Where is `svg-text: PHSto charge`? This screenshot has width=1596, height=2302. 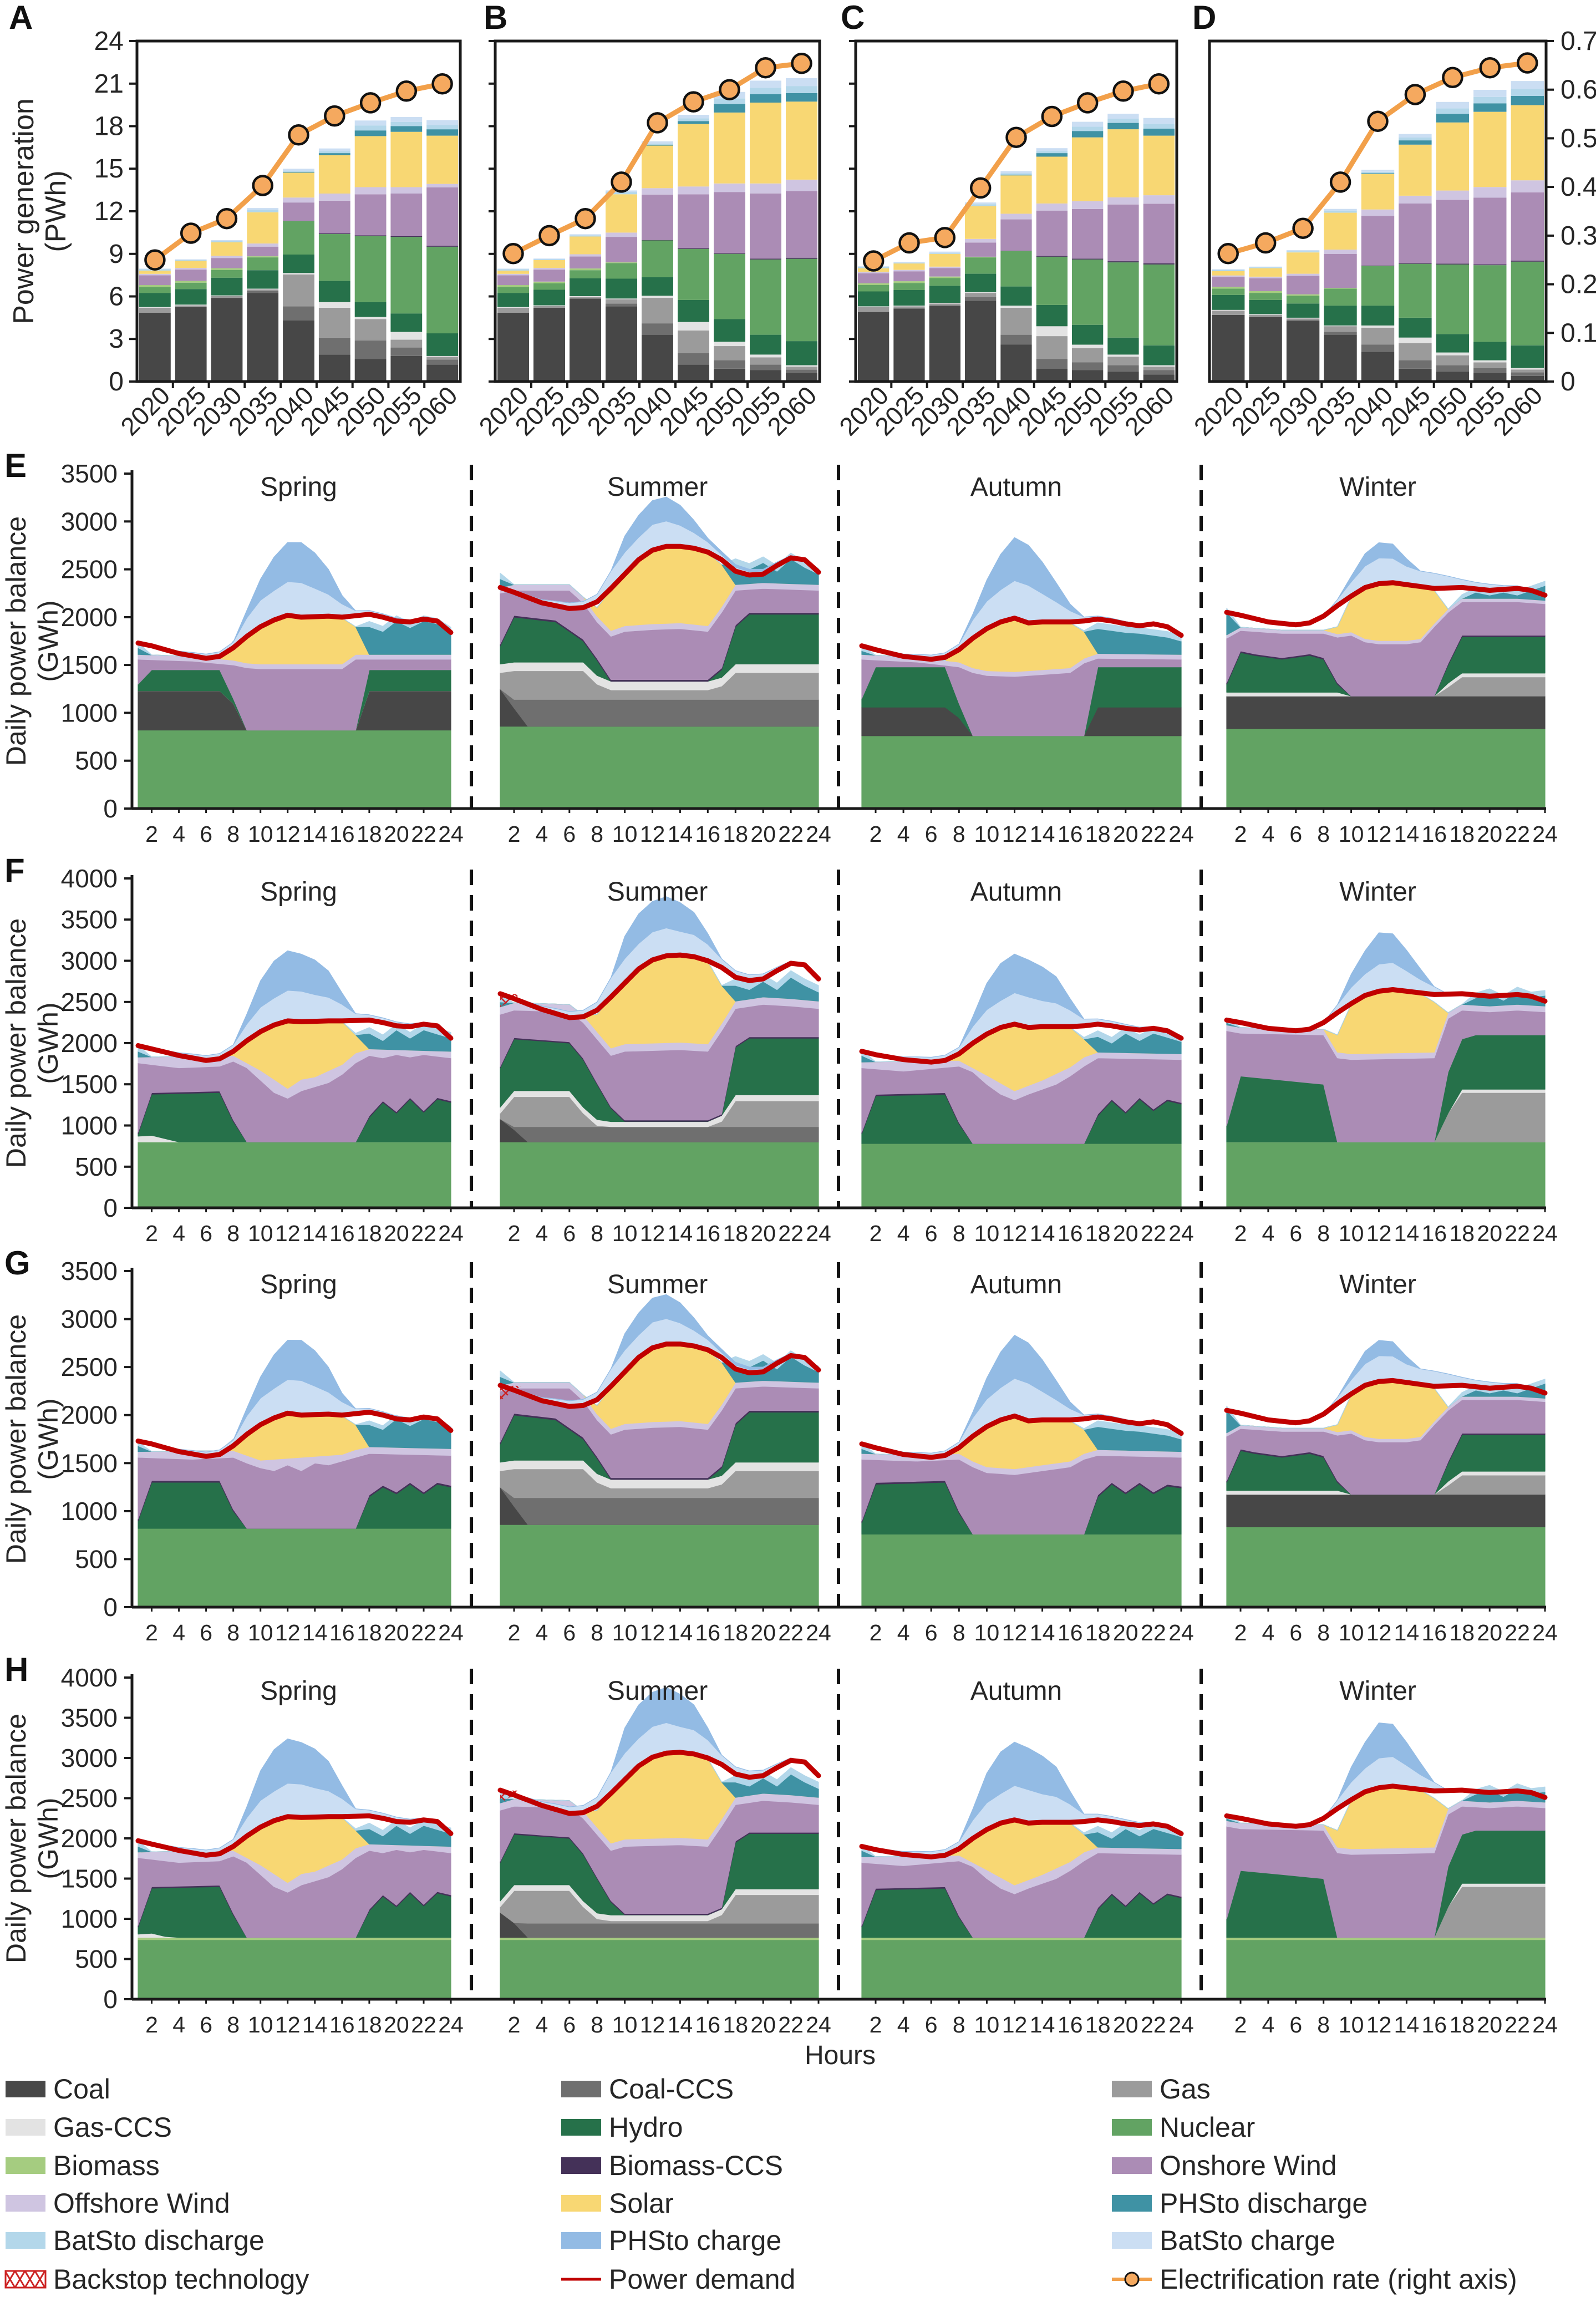
svg-text: PHSto charge is located at coordinates (695, 2241).